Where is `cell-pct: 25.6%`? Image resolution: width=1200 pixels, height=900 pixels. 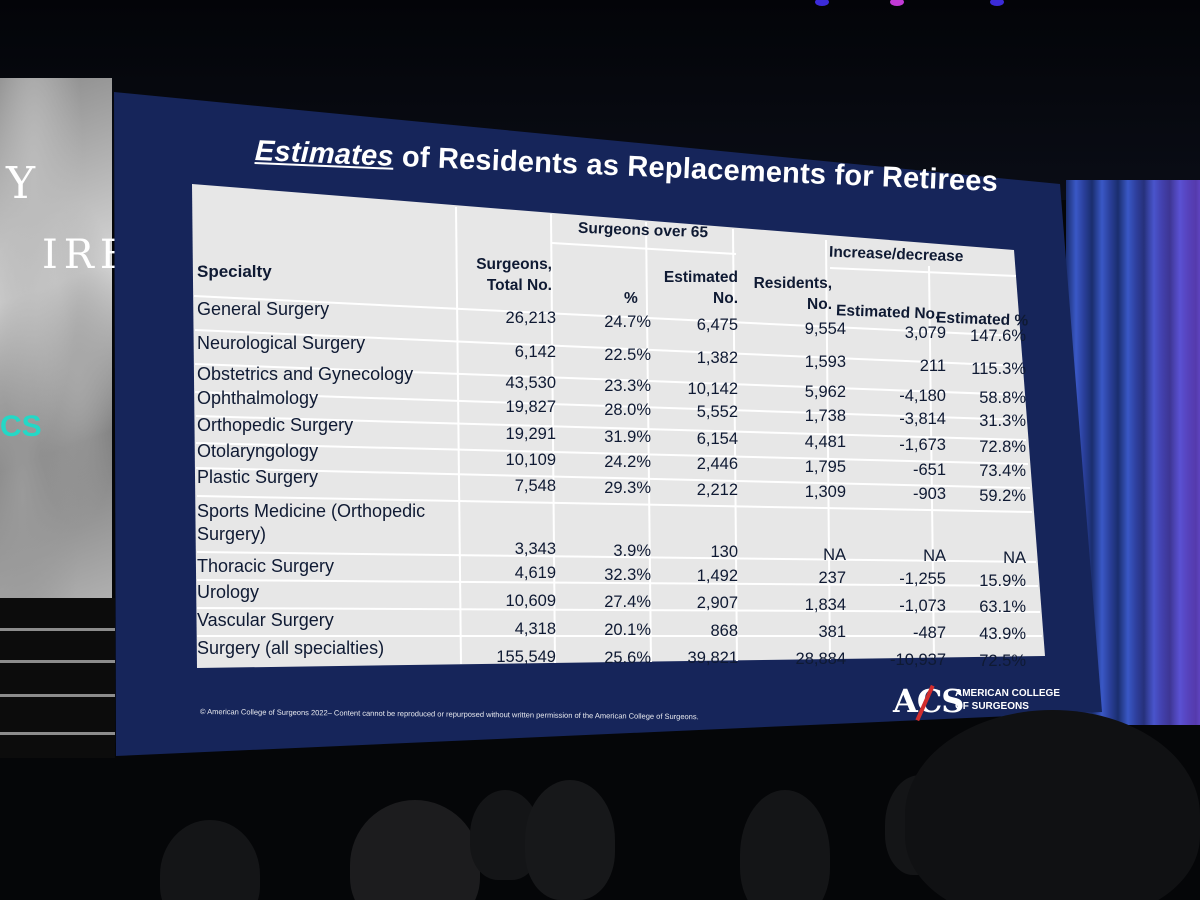 cell-pct: 25.6% is located at coordinates (627, 657).